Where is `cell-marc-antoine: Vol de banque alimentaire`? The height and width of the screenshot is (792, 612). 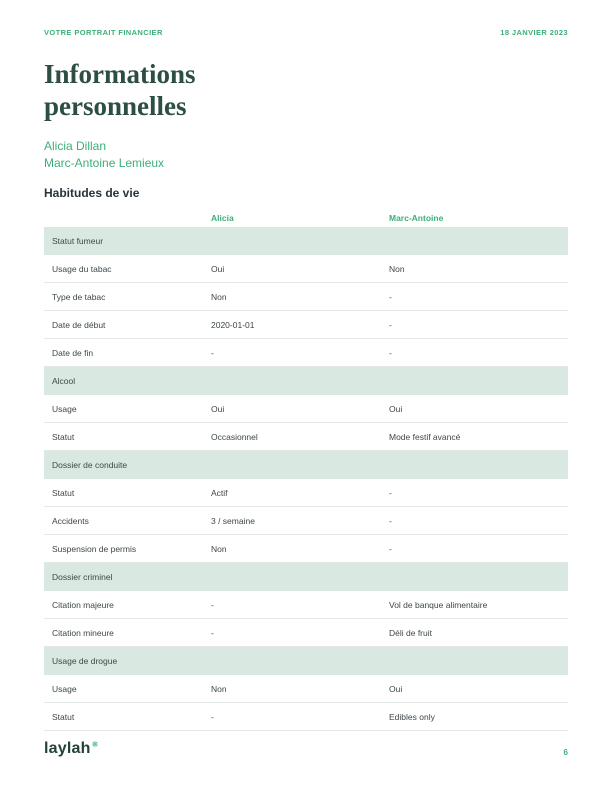
cell-marc-antoine: Vol de banque alimentaire is located at coordinates (438, 604).